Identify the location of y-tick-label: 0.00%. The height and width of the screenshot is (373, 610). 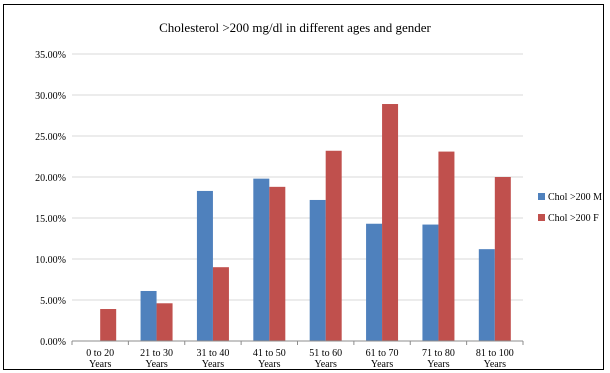
(53, 342).